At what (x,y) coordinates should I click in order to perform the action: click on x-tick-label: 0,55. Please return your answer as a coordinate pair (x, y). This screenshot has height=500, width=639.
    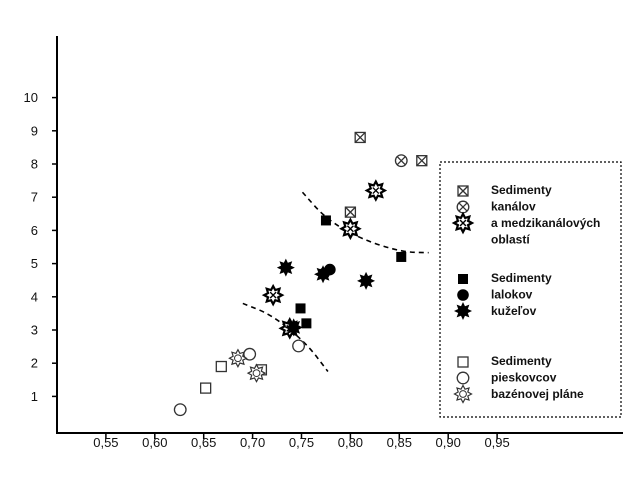
    Looking at the image, I should click on (105, 442).